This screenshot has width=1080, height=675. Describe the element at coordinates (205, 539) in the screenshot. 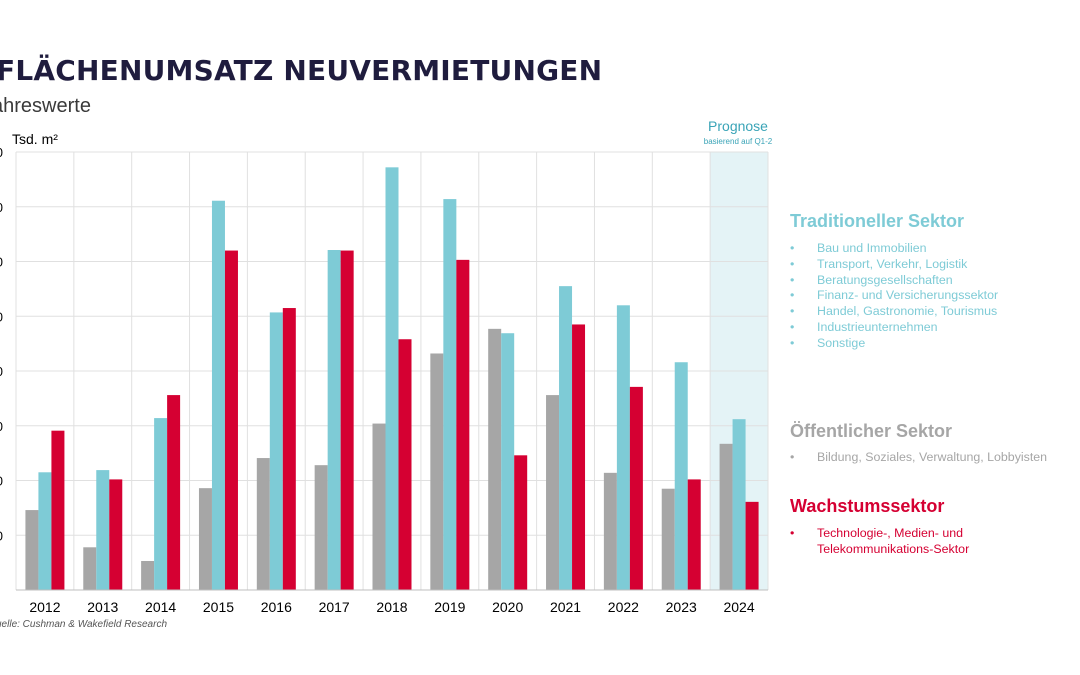

I see `bar-public-2015` at that location.